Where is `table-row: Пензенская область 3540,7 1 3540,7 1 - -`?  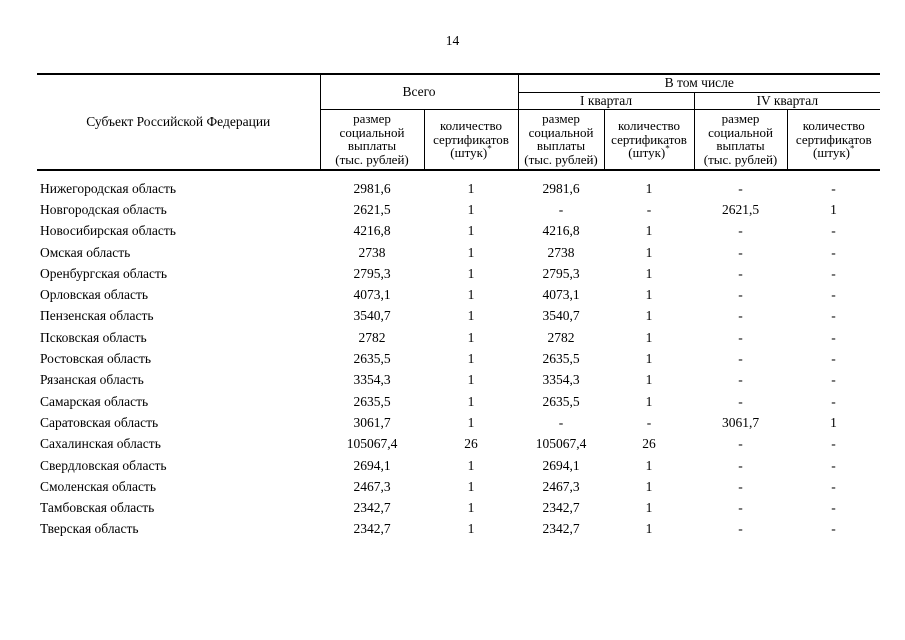
table-row: Пензенская область 3540,7 1 3540,7 1 - - is located at coordinates (458, 316).